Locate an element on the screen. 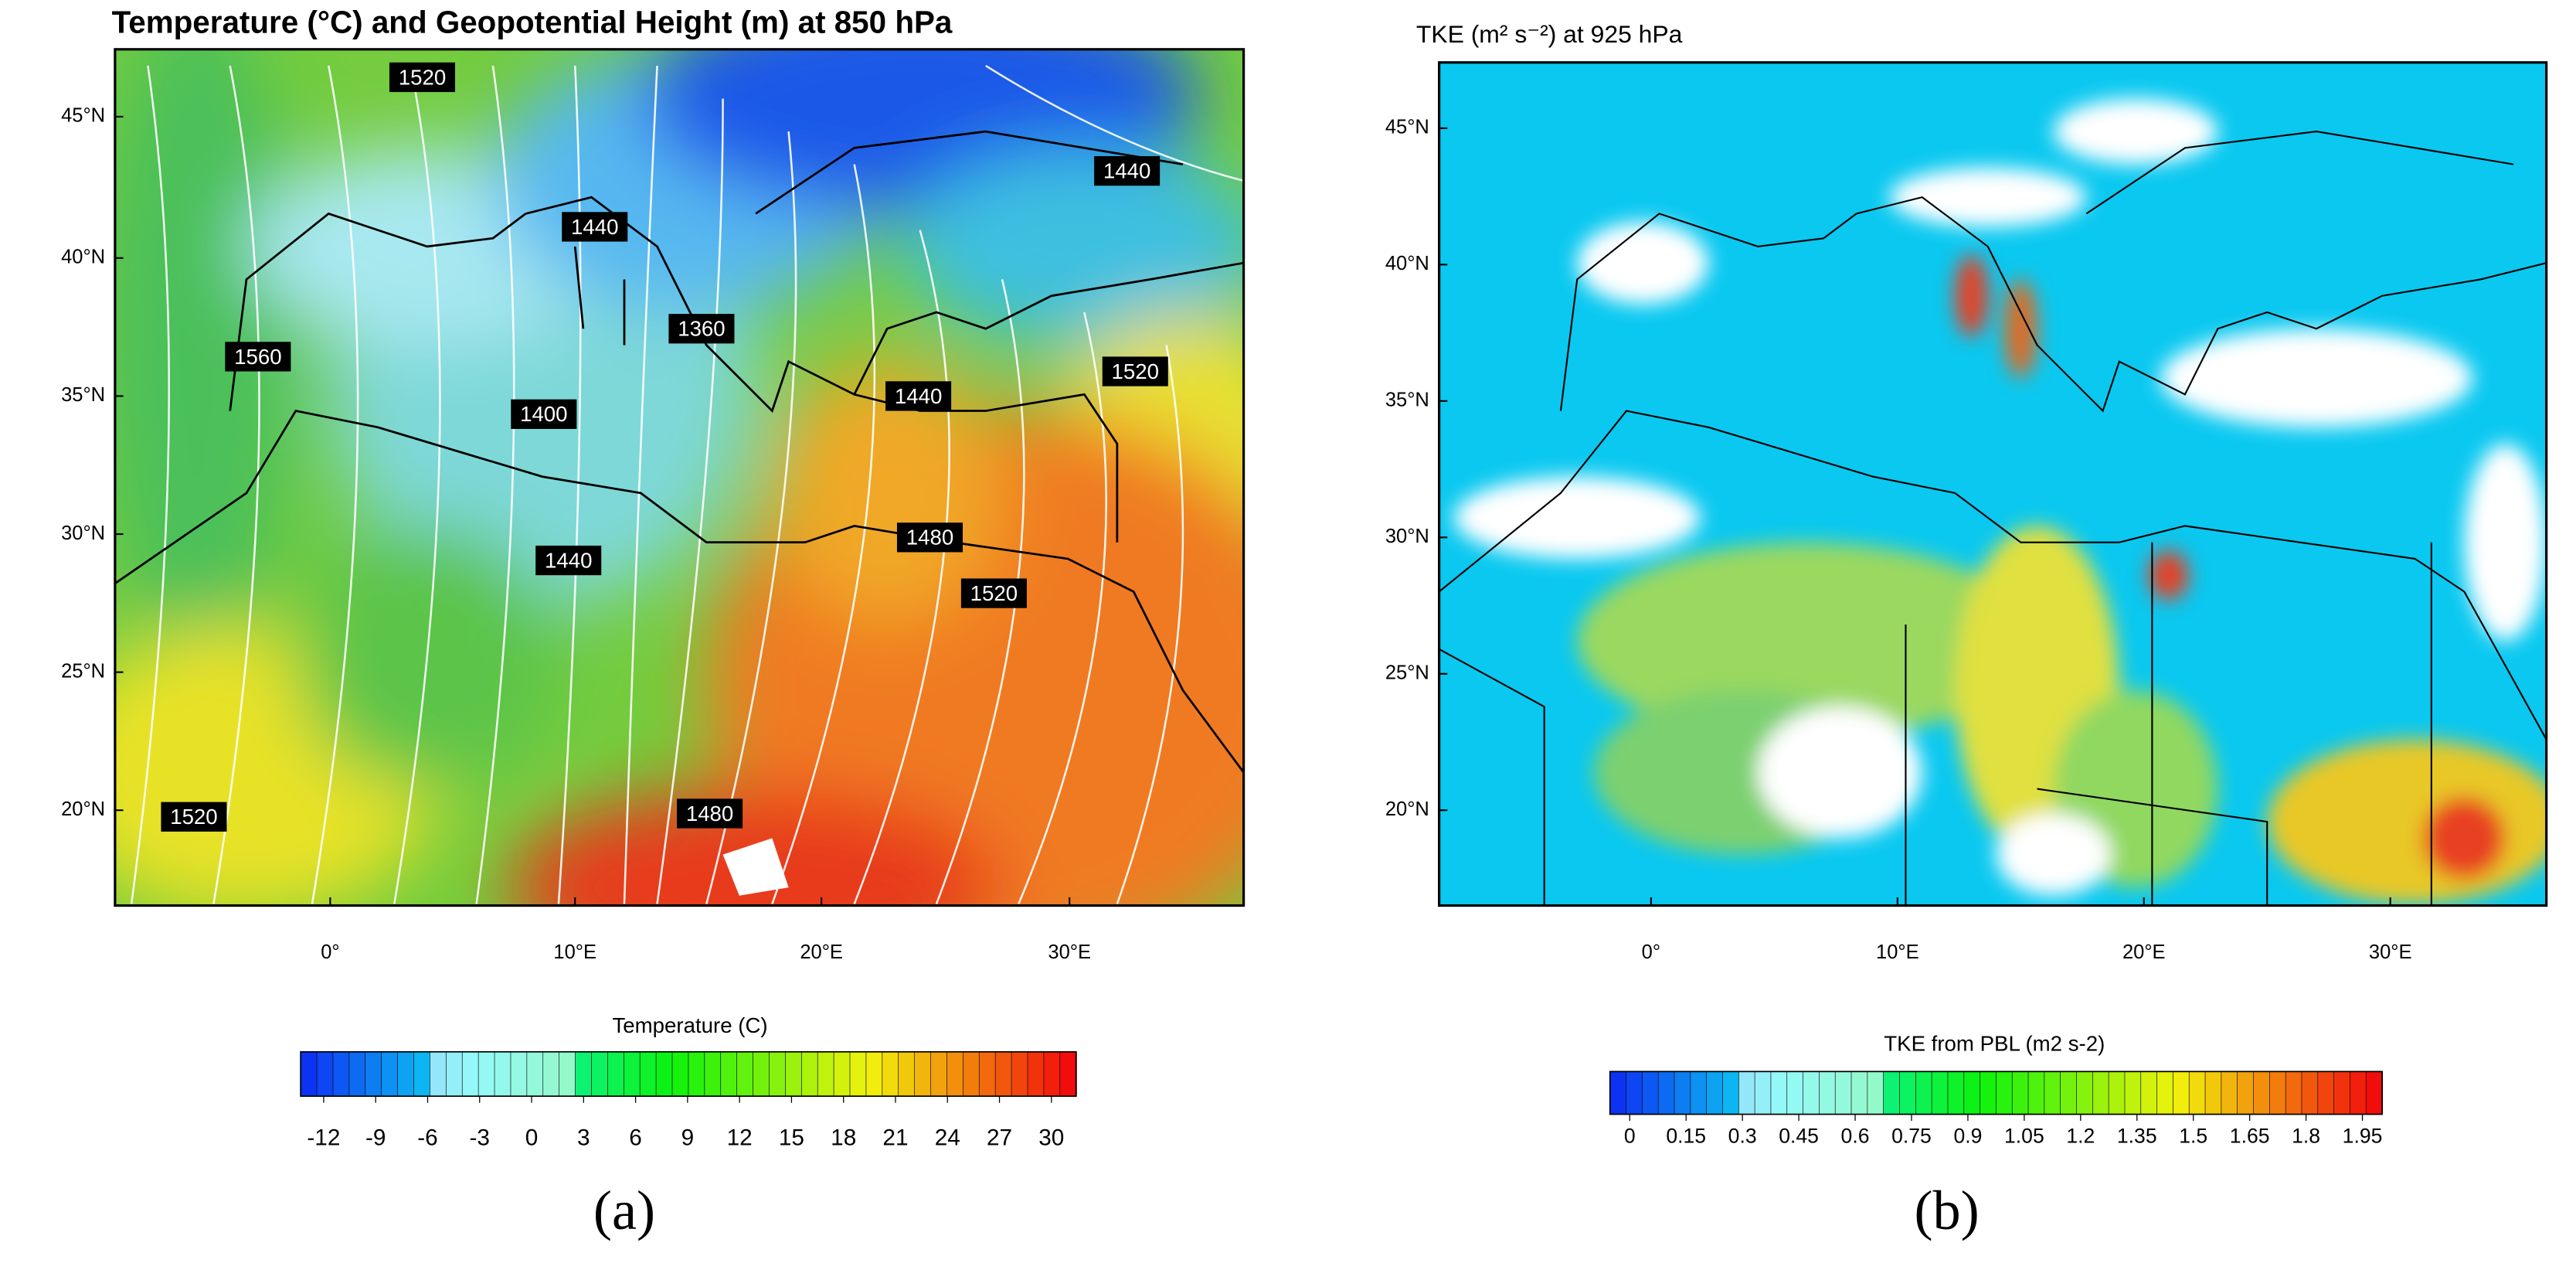 The image size is (2576, 1263). contour-label: 1360 is located at coordinates (701, 329).